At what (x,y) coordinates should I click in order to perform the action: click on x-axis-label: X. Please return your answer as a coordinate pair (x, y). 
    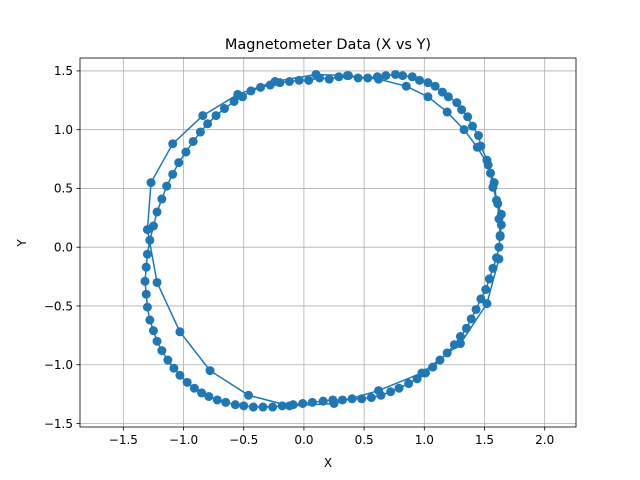
    Looking at the image, I should click on (328, 463).